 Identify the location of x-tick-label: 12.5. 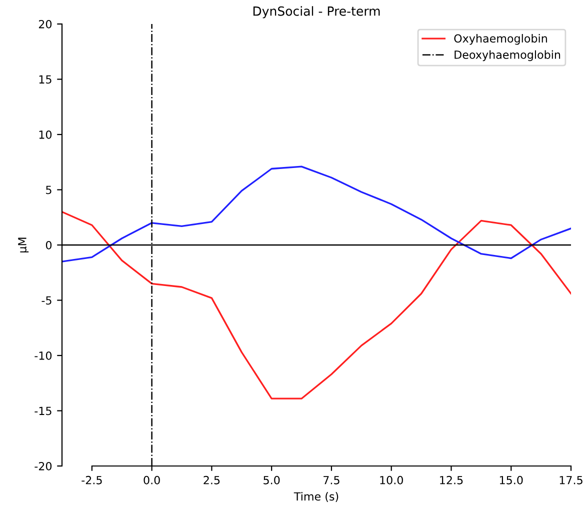
(451, 480).